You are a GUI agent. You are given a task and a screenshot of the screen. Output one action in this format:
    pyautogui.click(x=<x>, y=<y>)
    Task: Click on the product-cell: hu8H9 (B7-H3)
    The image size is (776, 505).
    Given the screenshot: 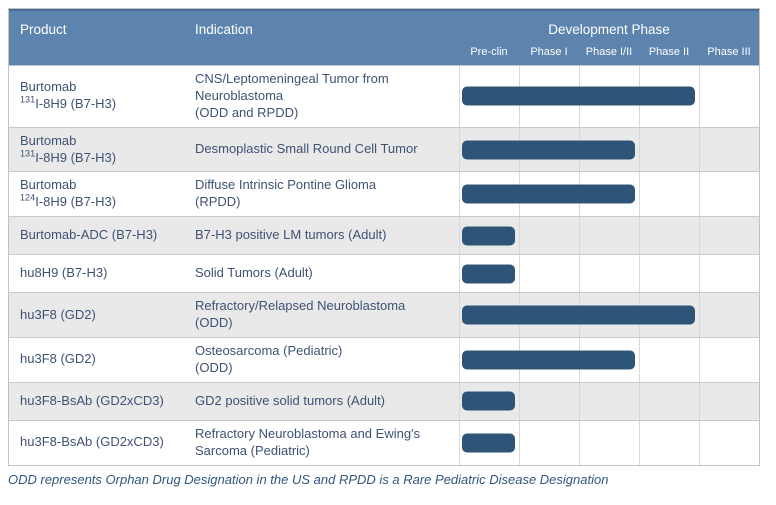 What is the action you would take?
    pyautogui.click(x=64, y=273)
    